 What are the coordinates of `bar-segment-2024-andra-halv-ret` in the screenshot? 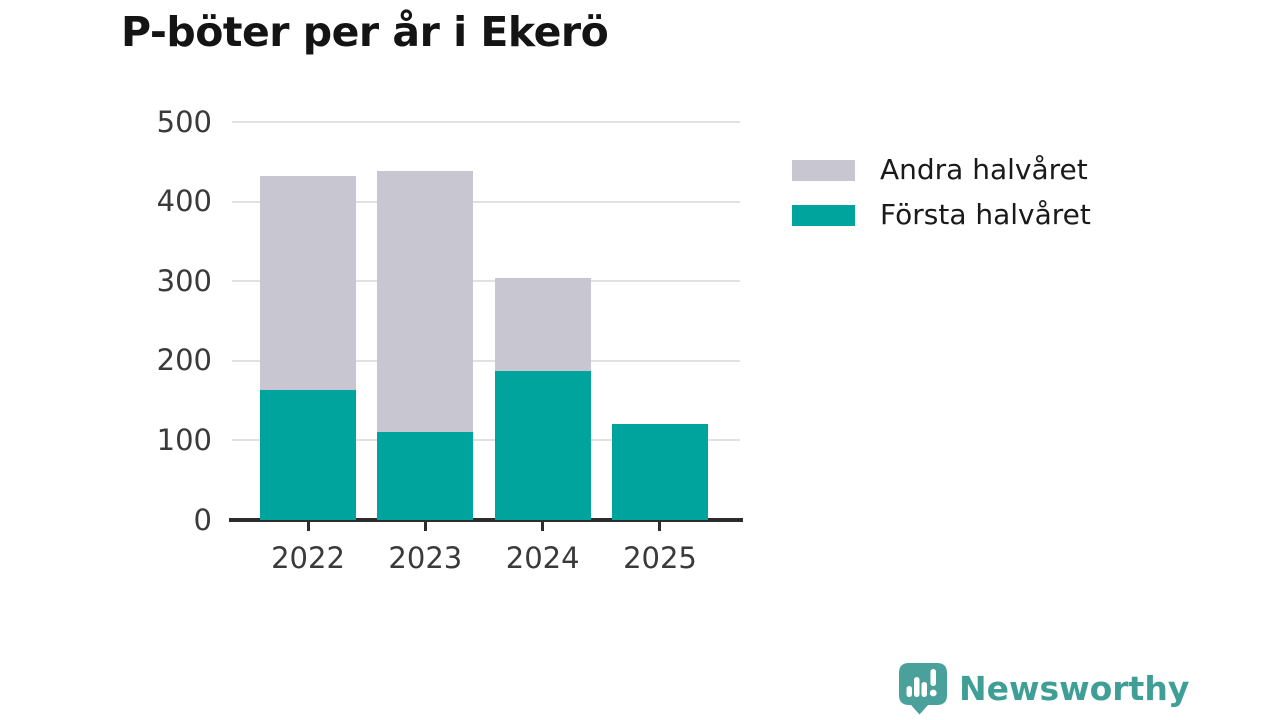 It's located at (542, 325).